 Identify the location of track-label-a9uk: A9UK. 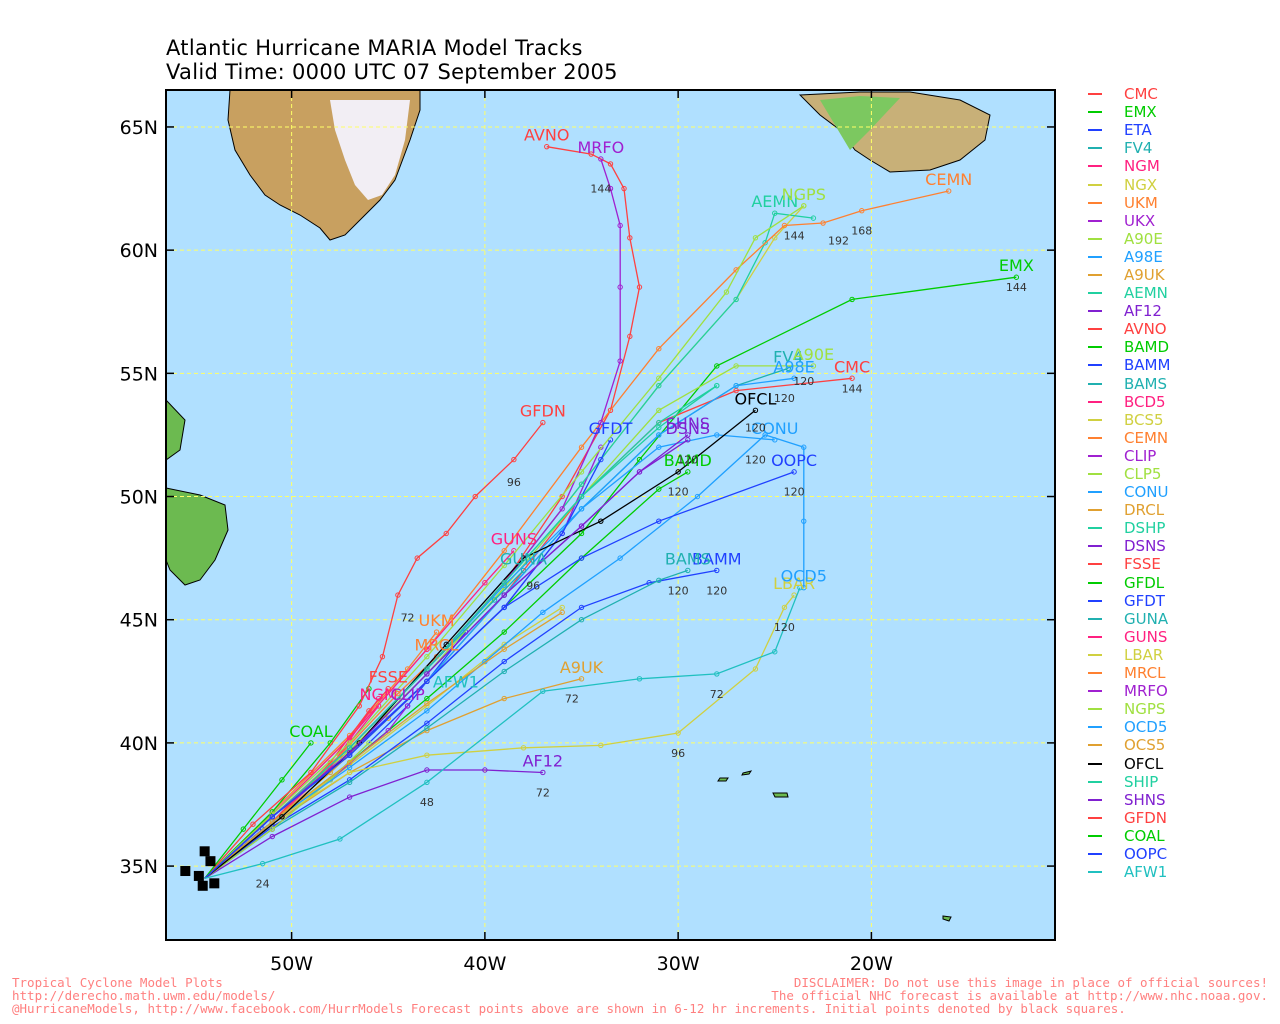
(582, 667).